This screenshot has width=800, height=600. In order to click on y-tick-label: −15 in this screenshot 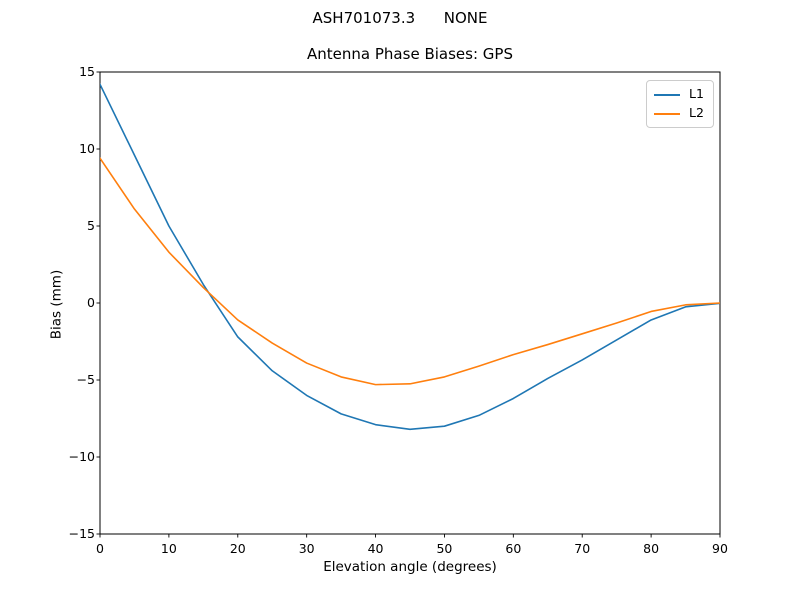, I will do `click(81, 533)`.